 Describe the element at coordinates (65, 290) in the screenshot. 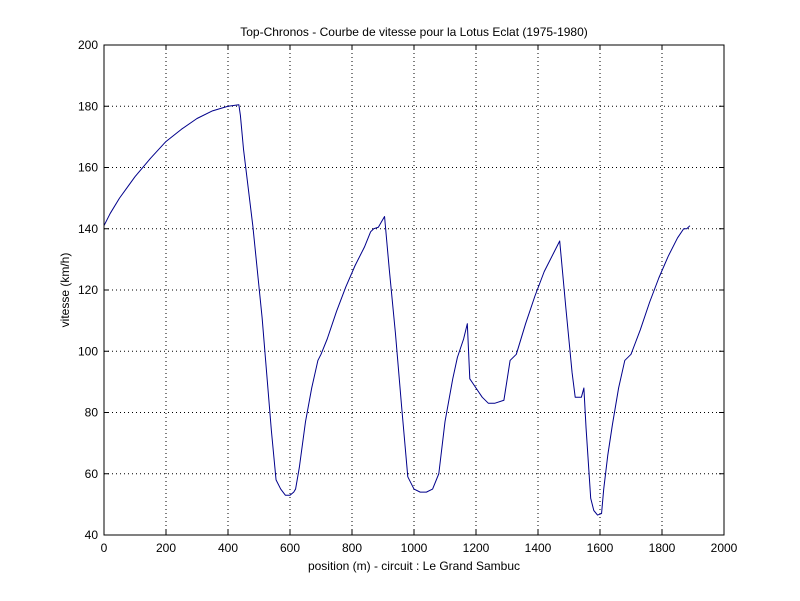

I see `y-axis-label: vitesse (km/h)` at that location.